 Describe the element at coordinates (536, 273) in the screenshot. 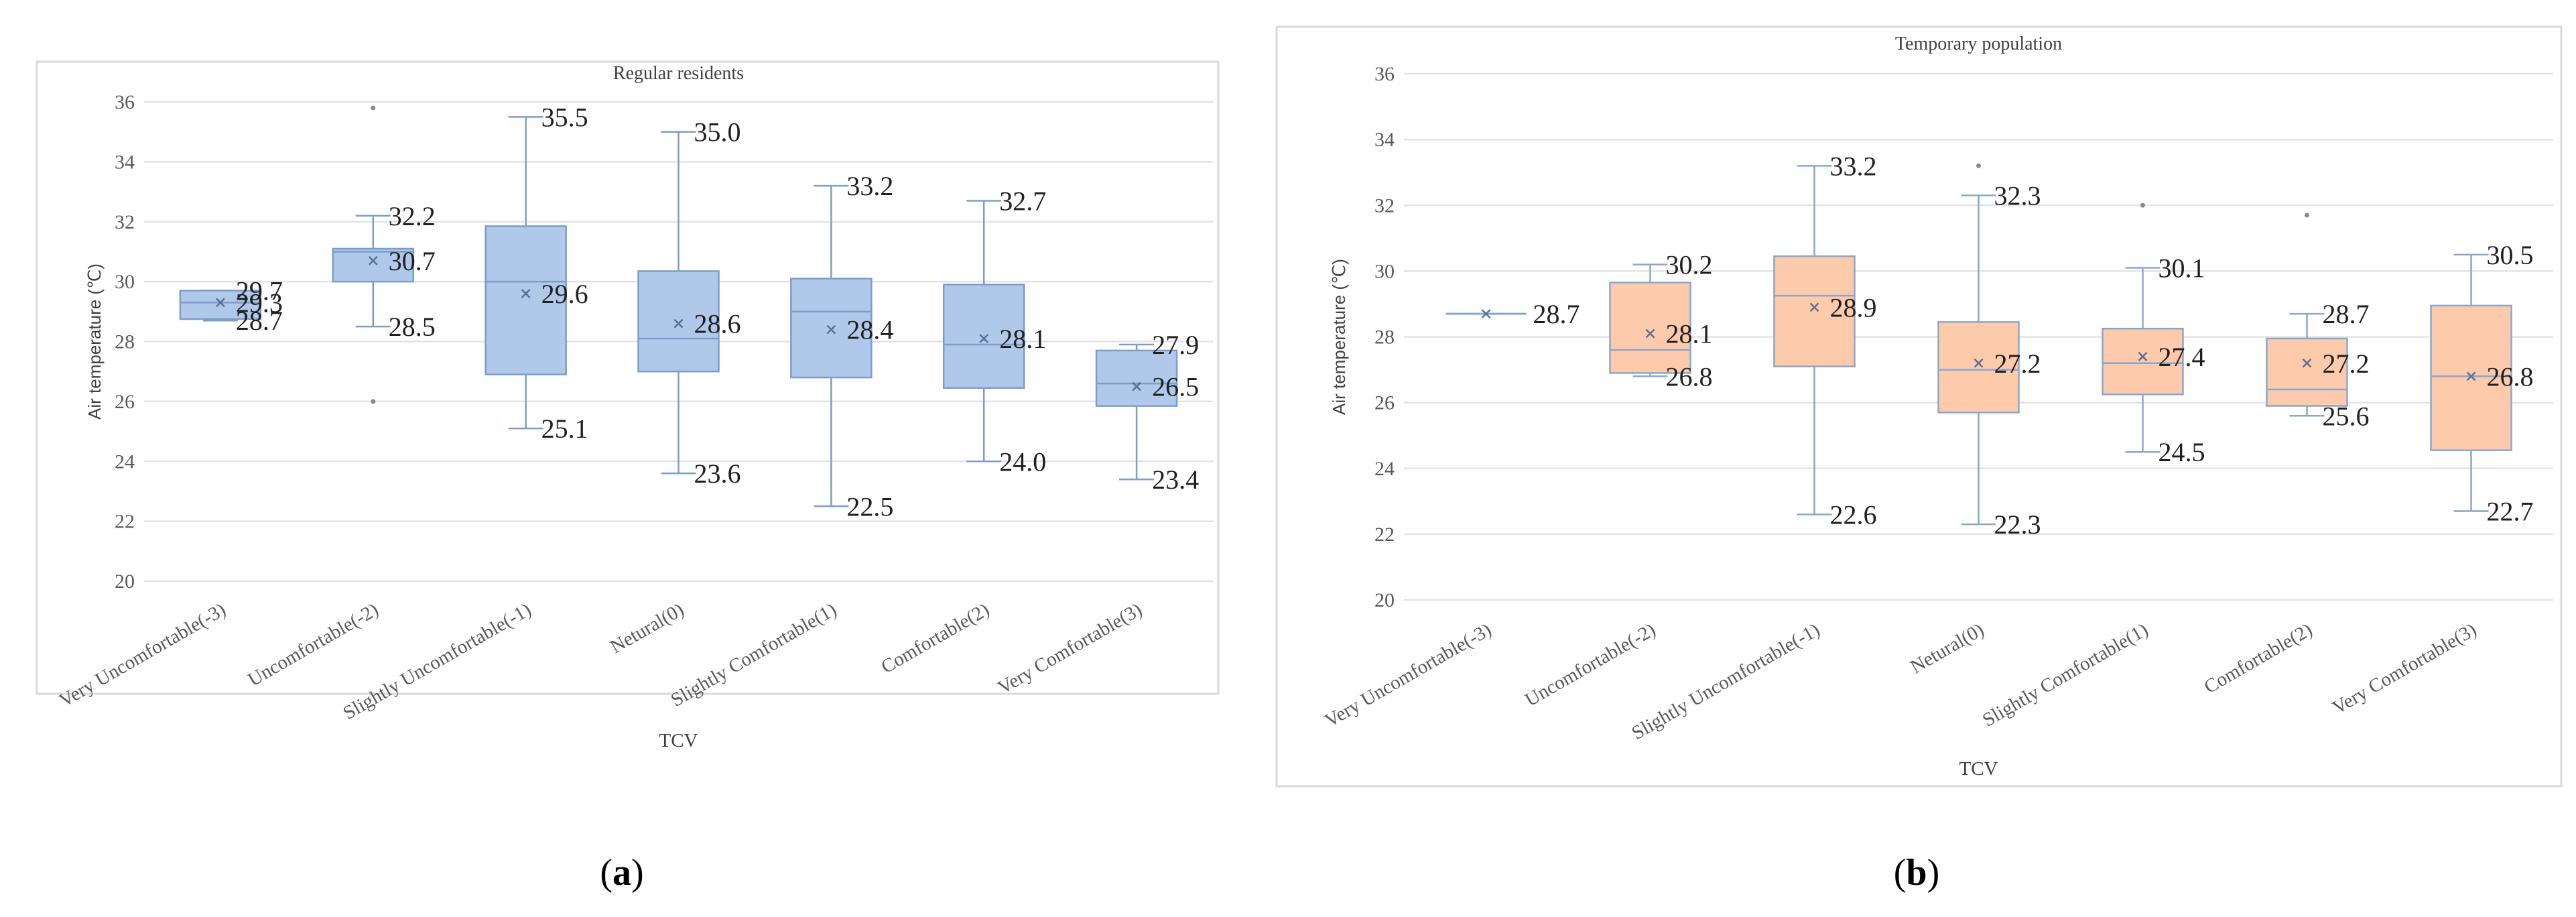

I see `box-slightly-uncomfortable-1: 35.5 29.6 25.1` at that location.